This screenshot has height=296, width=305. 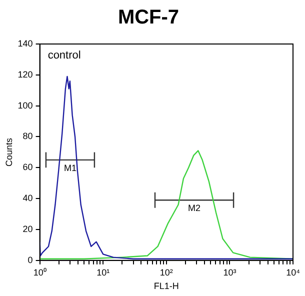 I want to click on x-tick-label: 10⁰, so click(x=39, y=272).